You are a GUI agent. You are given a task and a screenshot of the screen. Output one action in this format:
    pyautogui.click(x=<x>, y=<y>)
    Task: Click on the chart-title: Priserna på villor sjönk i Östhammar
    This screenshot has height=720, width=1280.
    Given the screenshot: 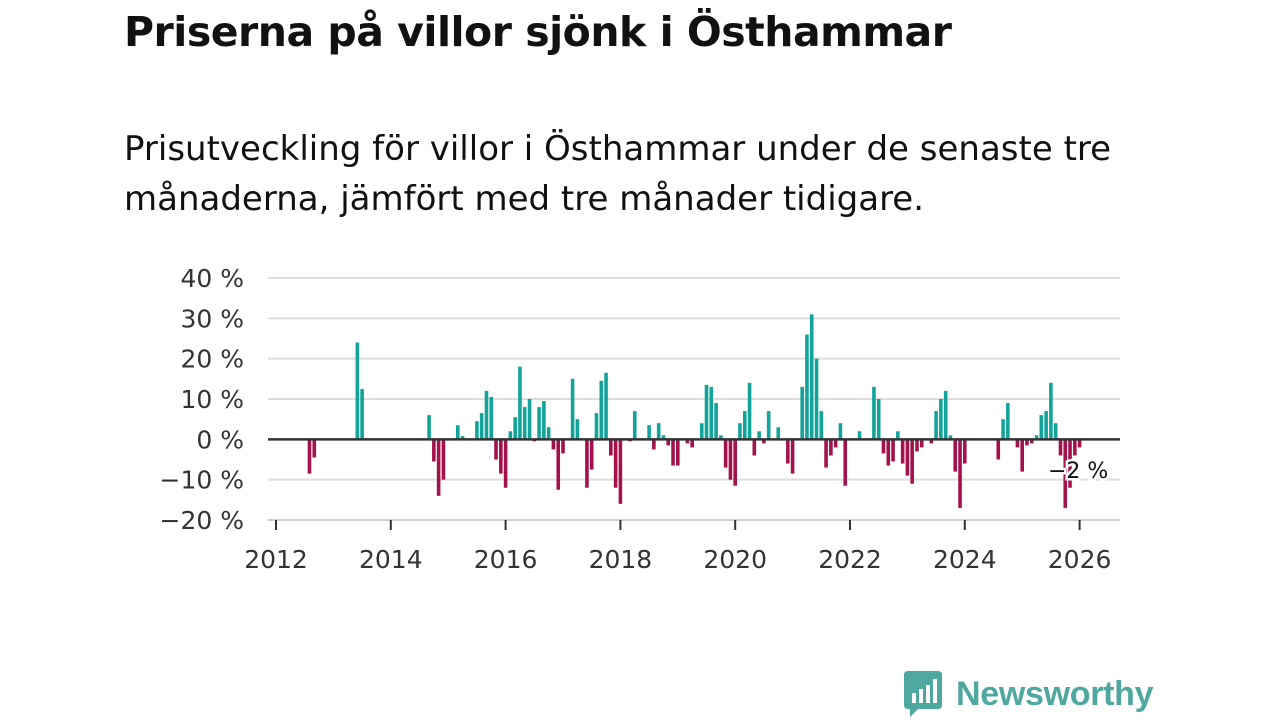 What is the action you would take?
    pyautogui.click(x=538, y=32)
    